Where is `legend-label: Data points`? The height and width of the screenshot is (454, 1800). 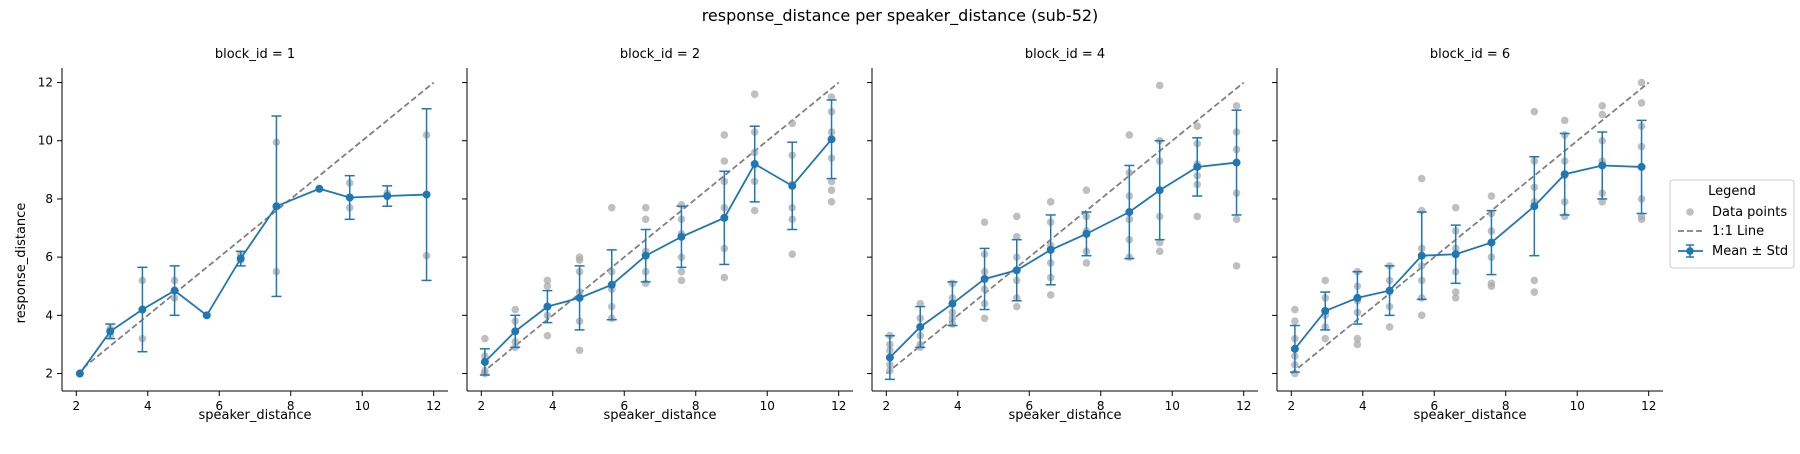
legend-label: Data points is located at coordinates (1749, 212).